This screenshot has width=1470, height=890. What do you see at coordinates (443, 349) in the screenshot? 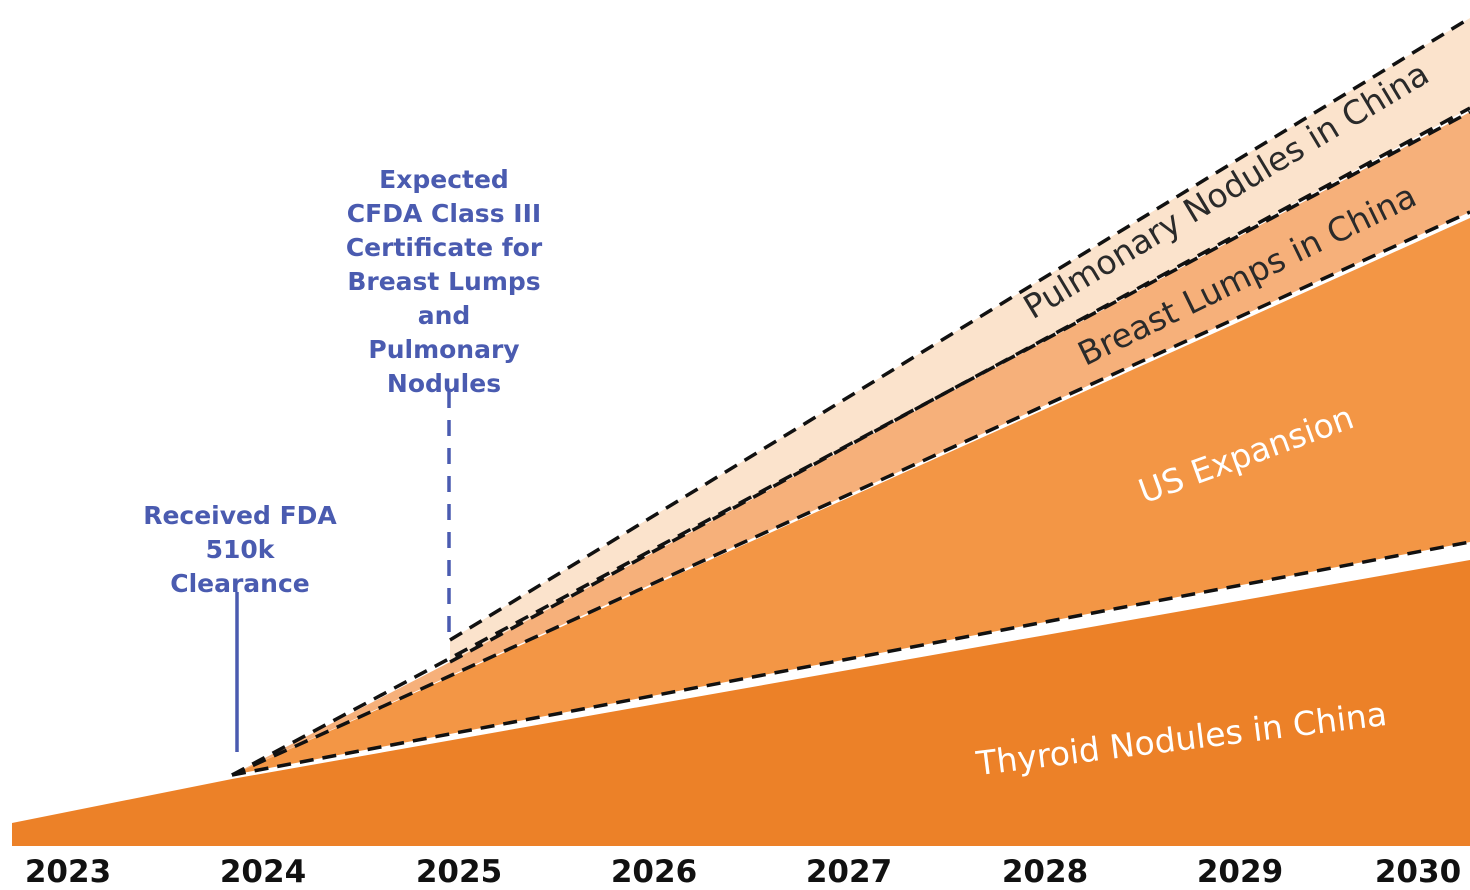
I see `annotation-line: Pulmonary` at bounding box center [443, 349].